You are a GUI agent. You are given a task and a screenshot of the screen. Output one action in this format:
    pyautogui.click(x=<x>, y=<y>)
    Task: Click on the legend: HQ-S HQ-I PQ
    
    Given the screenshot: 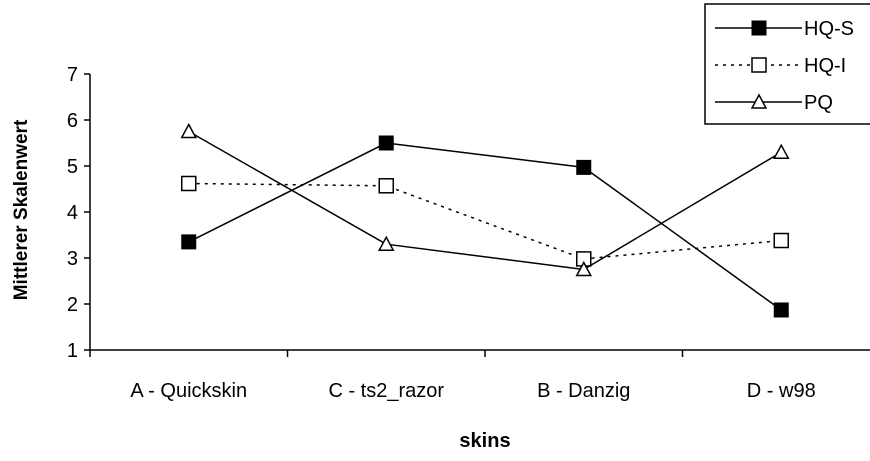 What is the action you would take?
    pyautogui.click(x=787, y=64)
    